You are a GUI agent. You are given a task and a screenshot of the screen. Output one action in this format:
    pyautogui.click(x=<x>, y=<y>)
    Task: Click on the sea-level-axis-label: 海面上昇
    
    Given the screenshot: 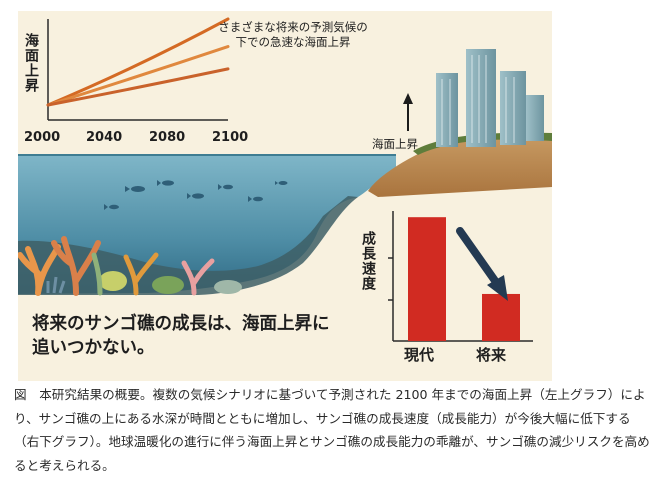 What is the action you would take?
    pyautogui.click(x=31, y=63)
    